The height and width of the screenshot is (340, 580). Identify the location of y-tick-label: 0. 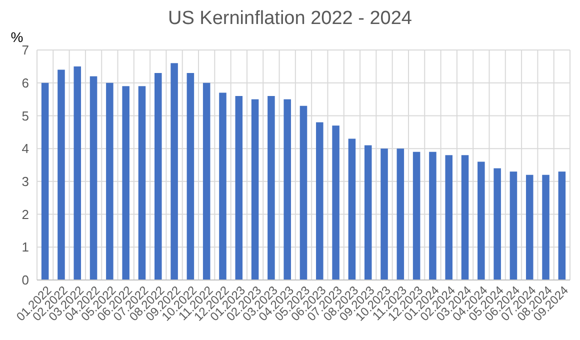
(25, 280).